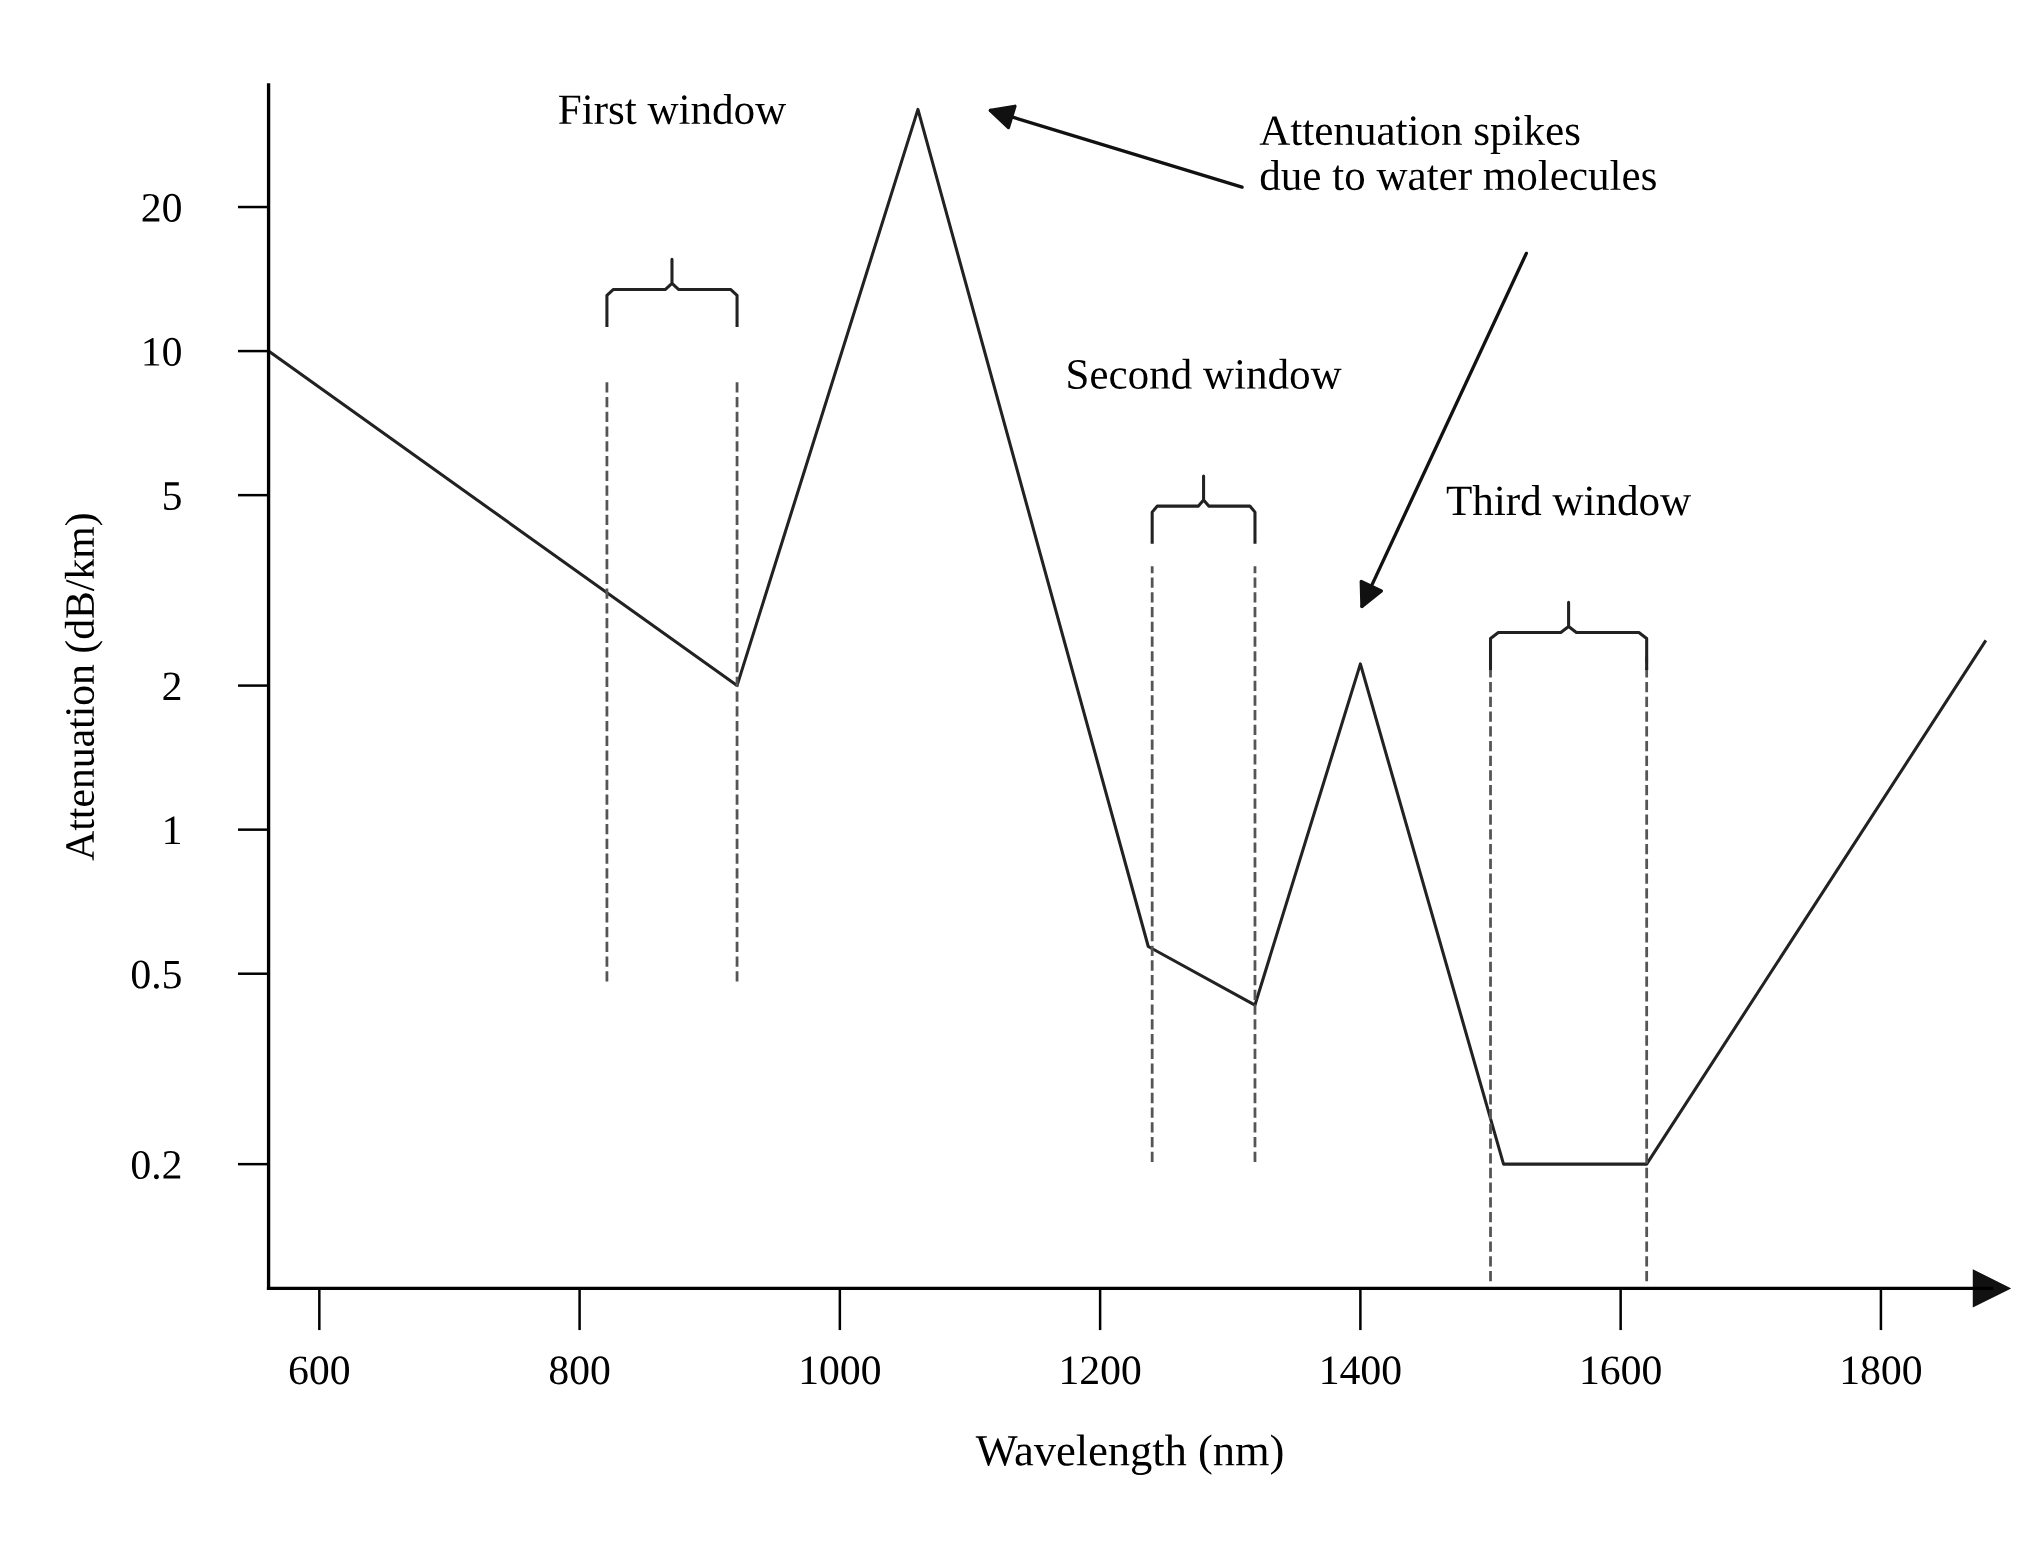 This screenshot has height=1543, width=2027. Describe the element at coordinates (156, 1165) in the screenshot. I see `y-tick-label: 0.2` at that location.